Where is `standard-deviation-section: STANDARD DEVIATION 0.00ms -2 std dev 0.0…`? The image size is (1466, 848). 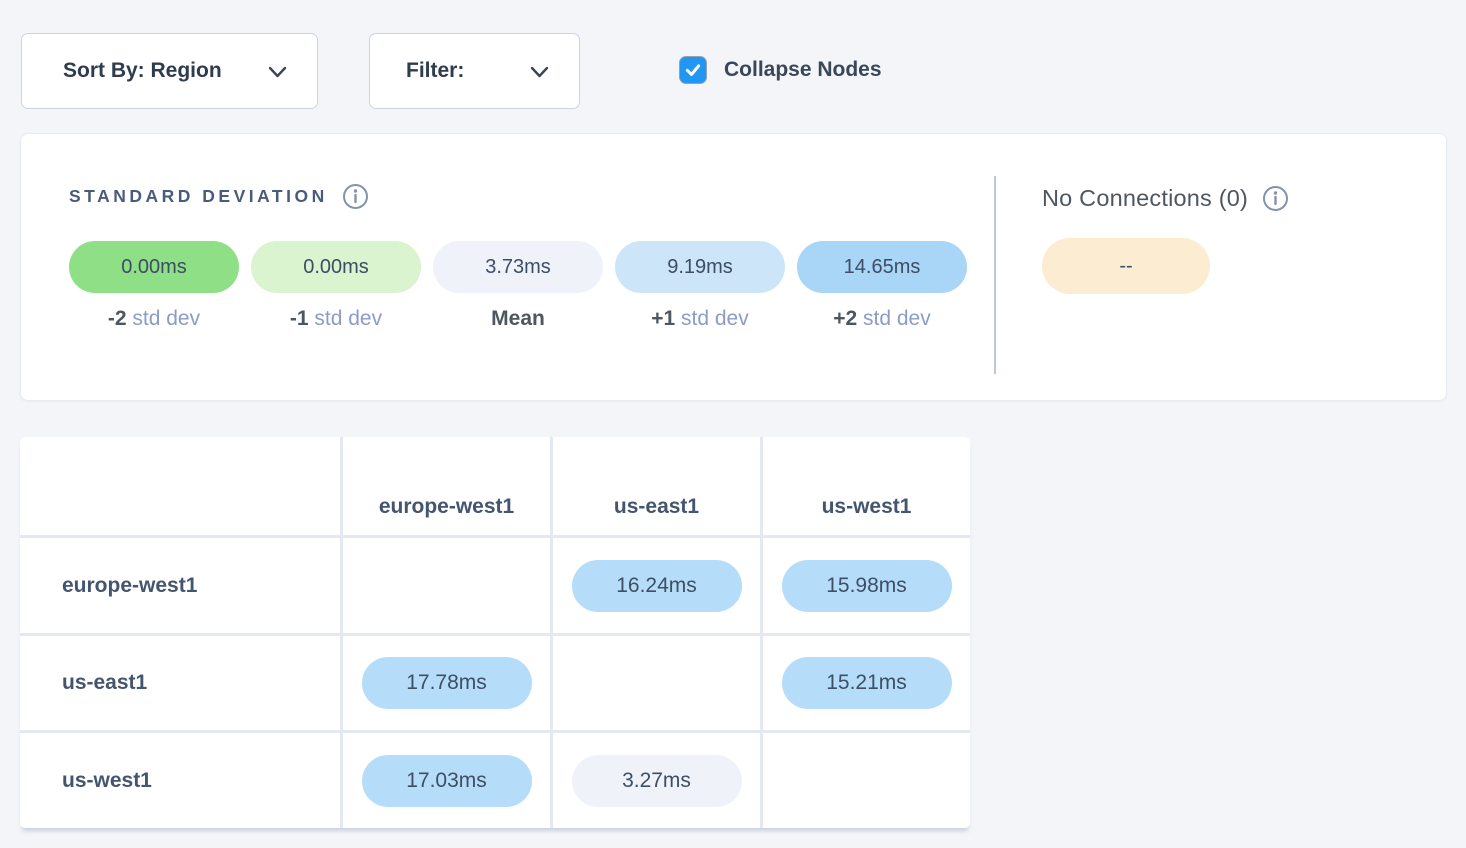 standard-deviation-section: STANDARD DEVIATION 0.00ms -2 std dev 0.0… is located at coordinates (524, 257).